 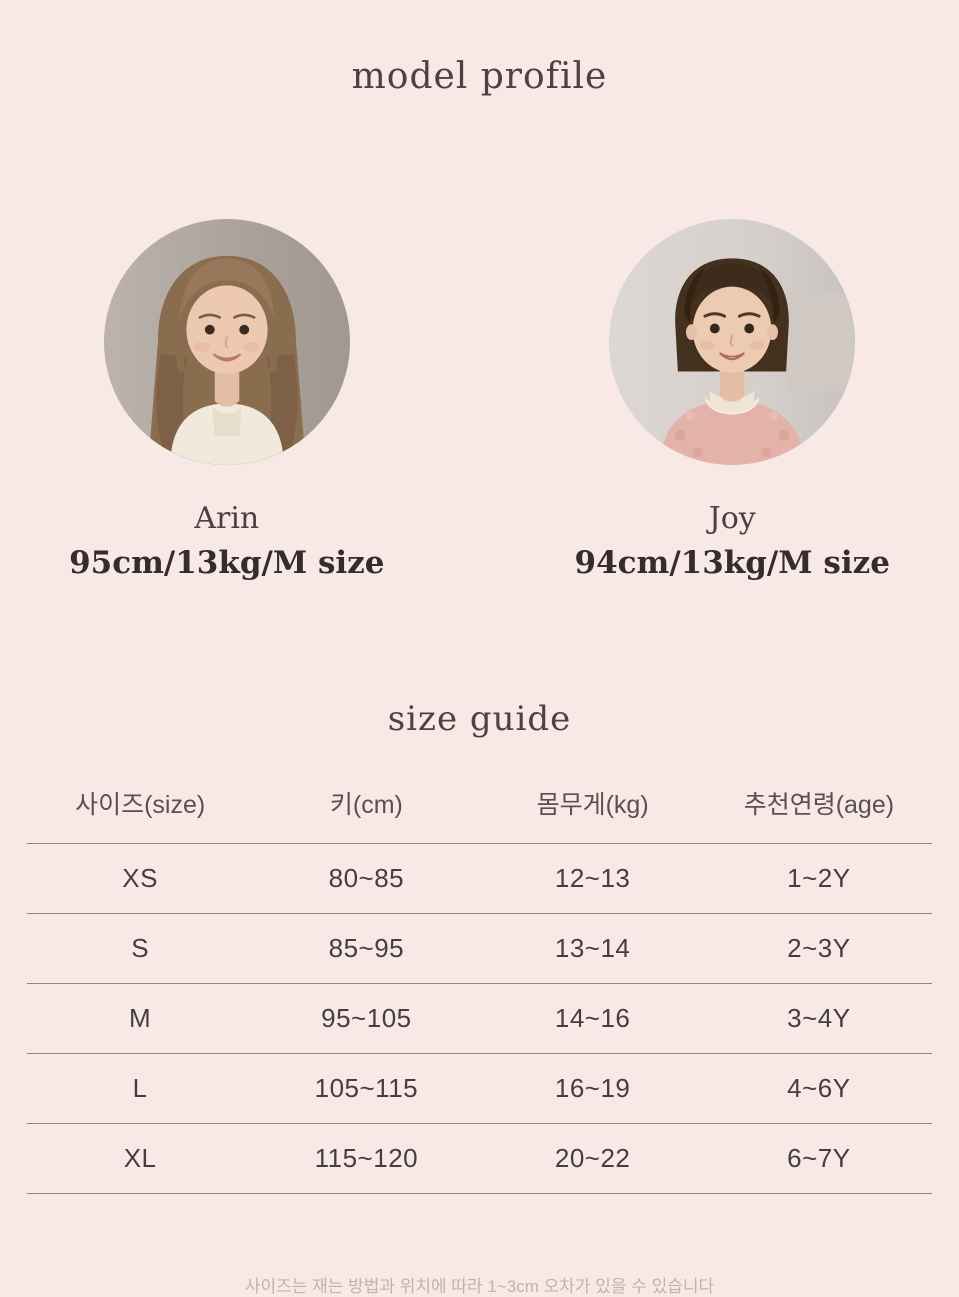 I want to click on cell-age: 1~2Y, so click(x=818, y=878).